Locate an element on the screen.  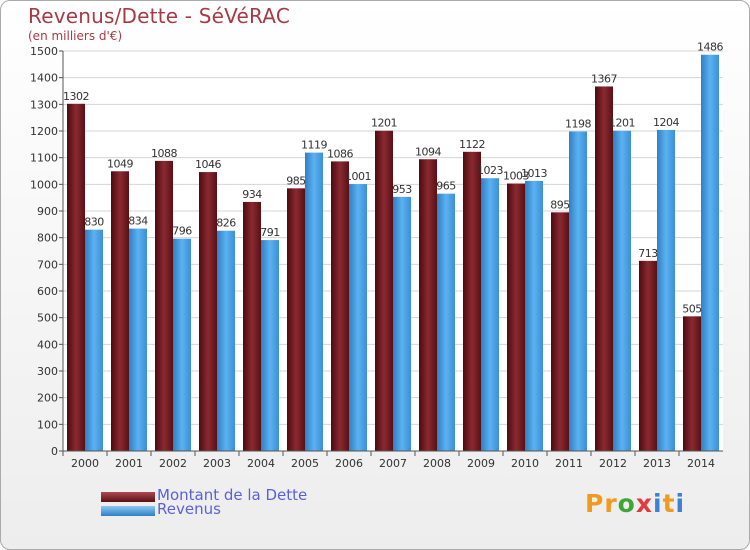
y-tick-label: 600 is located at coordinates (47, 291).